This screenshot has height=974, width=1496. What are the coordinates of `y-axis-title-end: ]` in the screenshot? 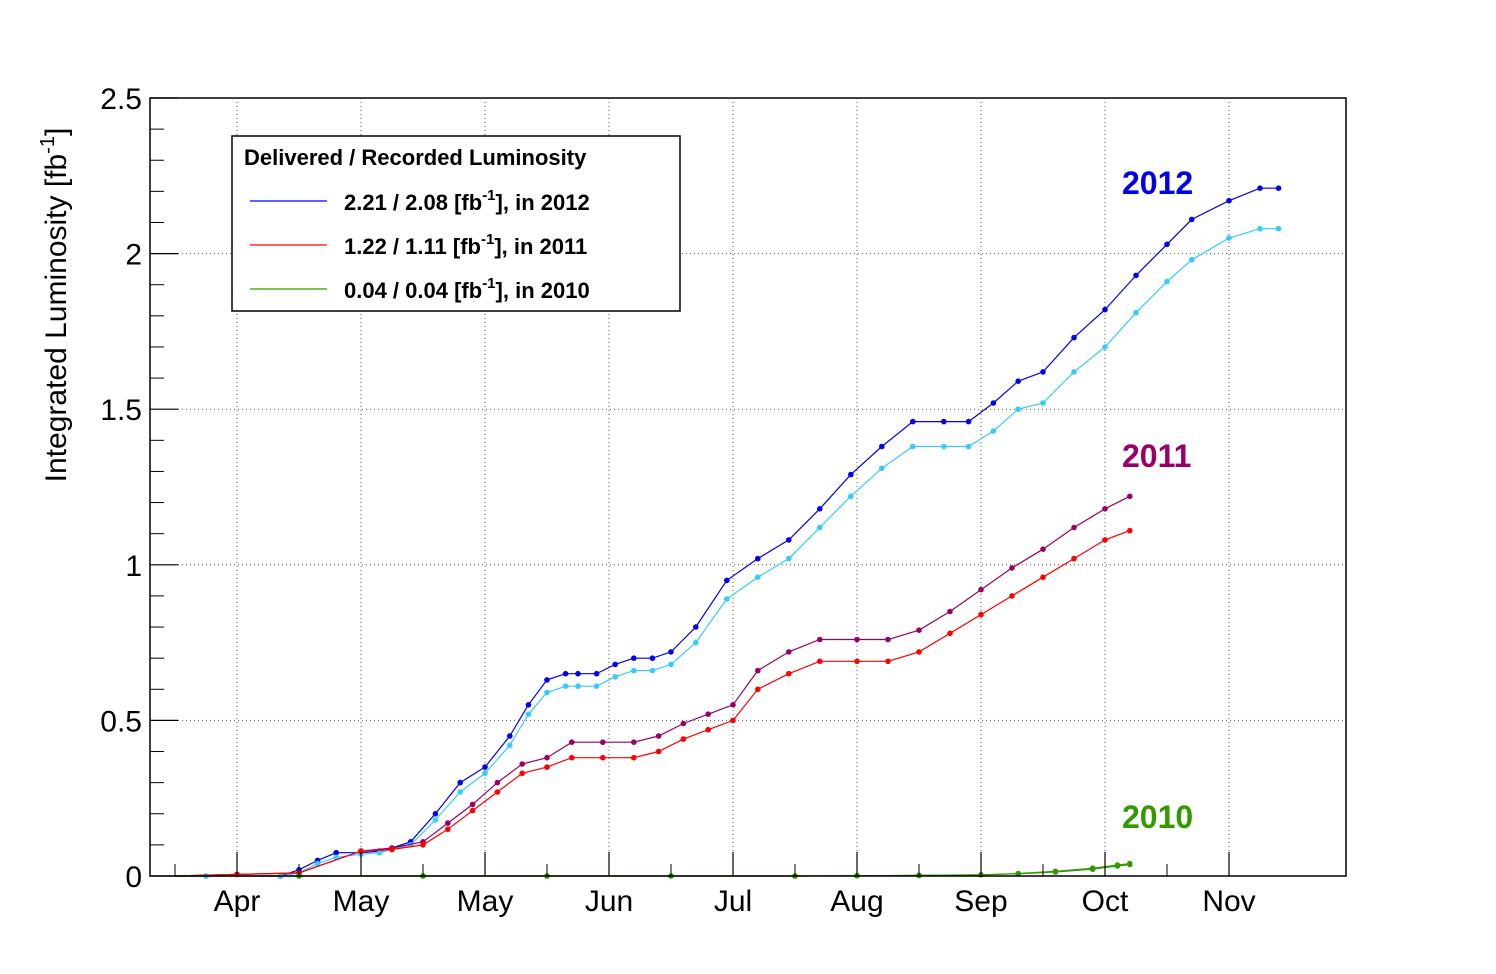 It's located at (56, 132).